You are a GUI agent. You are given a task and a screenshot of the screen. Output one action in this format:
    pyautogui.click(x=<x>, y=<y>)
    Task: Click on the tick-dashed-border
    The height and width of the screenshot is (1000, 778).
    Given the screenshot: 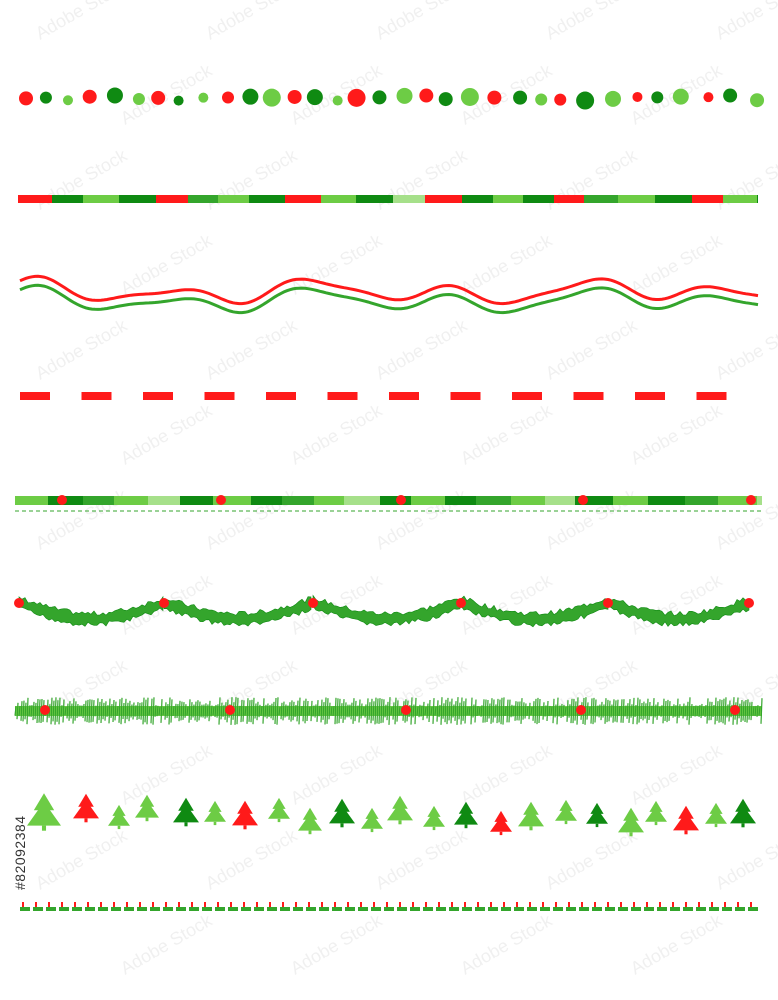 What is the action you would take?
    pyautogui.click(x=389, y=906)
    